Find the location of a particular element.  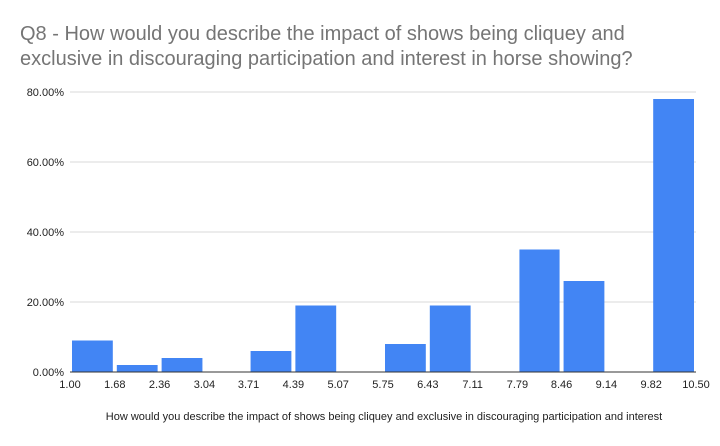

x-tick-label: 5.75 is located at coordinates (382, 385).